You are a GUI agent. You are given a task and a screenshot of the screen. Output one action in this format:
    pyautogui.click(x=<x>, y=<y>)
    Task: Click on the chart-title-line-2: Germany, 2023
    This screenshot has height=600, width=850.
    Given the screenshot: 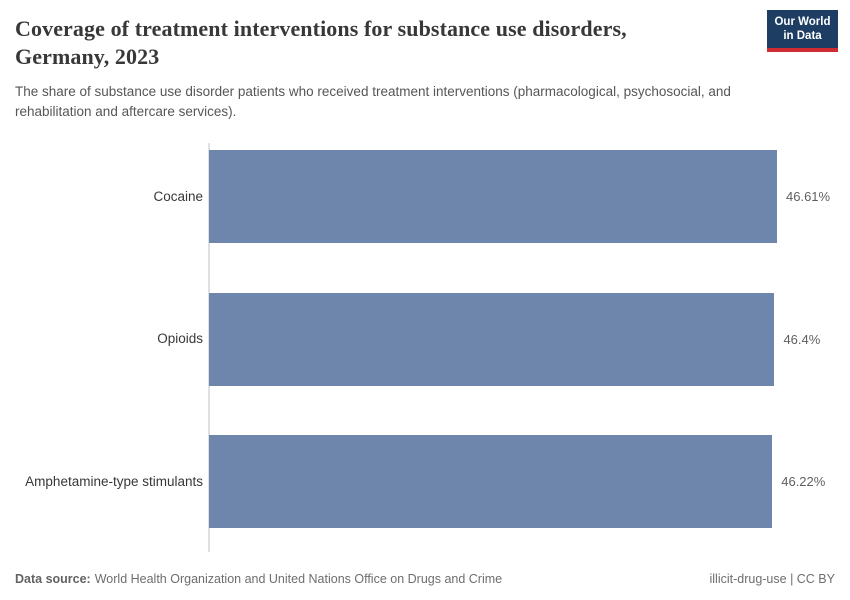 What is the action you would take?
    pyautogui.click(x=87, y=56)
    